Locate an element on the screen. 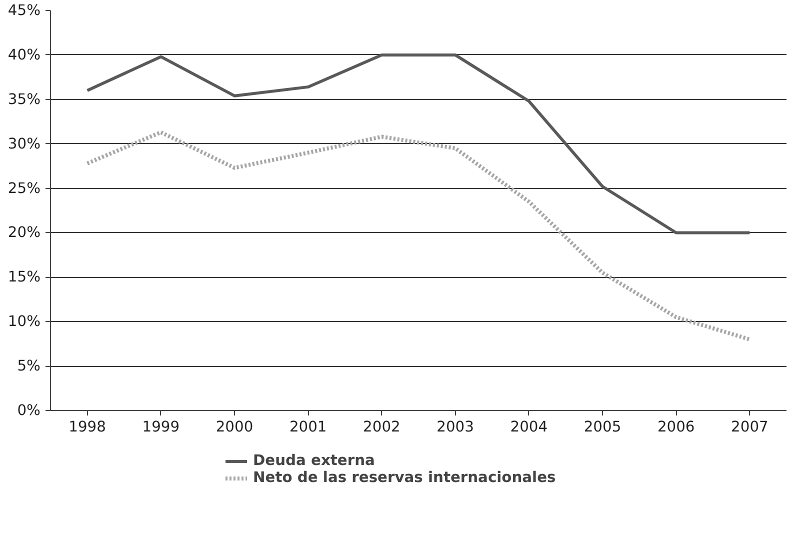 Image resolution: width=799 pixels, height=544 pixels. y-tick-label: 30% is located at coordinates (24, 143).